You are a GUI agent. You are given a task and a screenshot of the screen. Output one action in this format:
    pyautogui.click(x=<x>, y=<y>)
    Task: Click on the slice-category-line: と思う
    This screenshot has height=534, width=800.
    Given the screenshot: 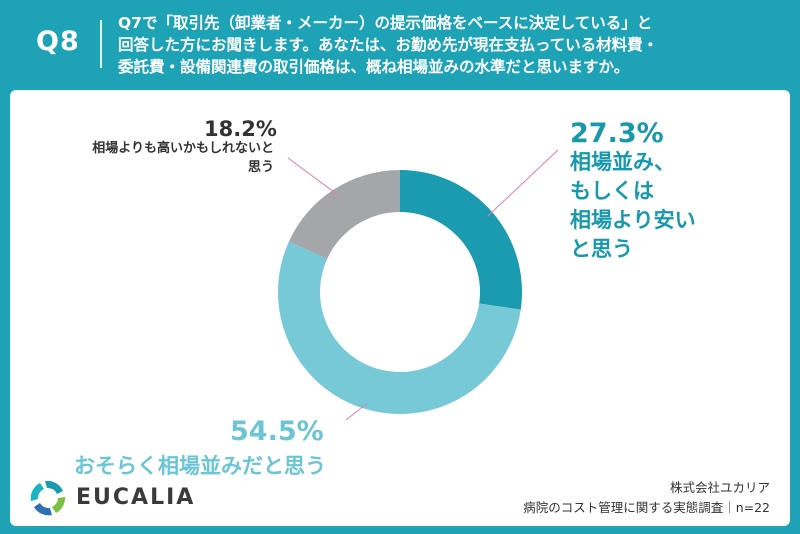 What is the action you would take?
    pyautogui.click(x=601, y=249)
    